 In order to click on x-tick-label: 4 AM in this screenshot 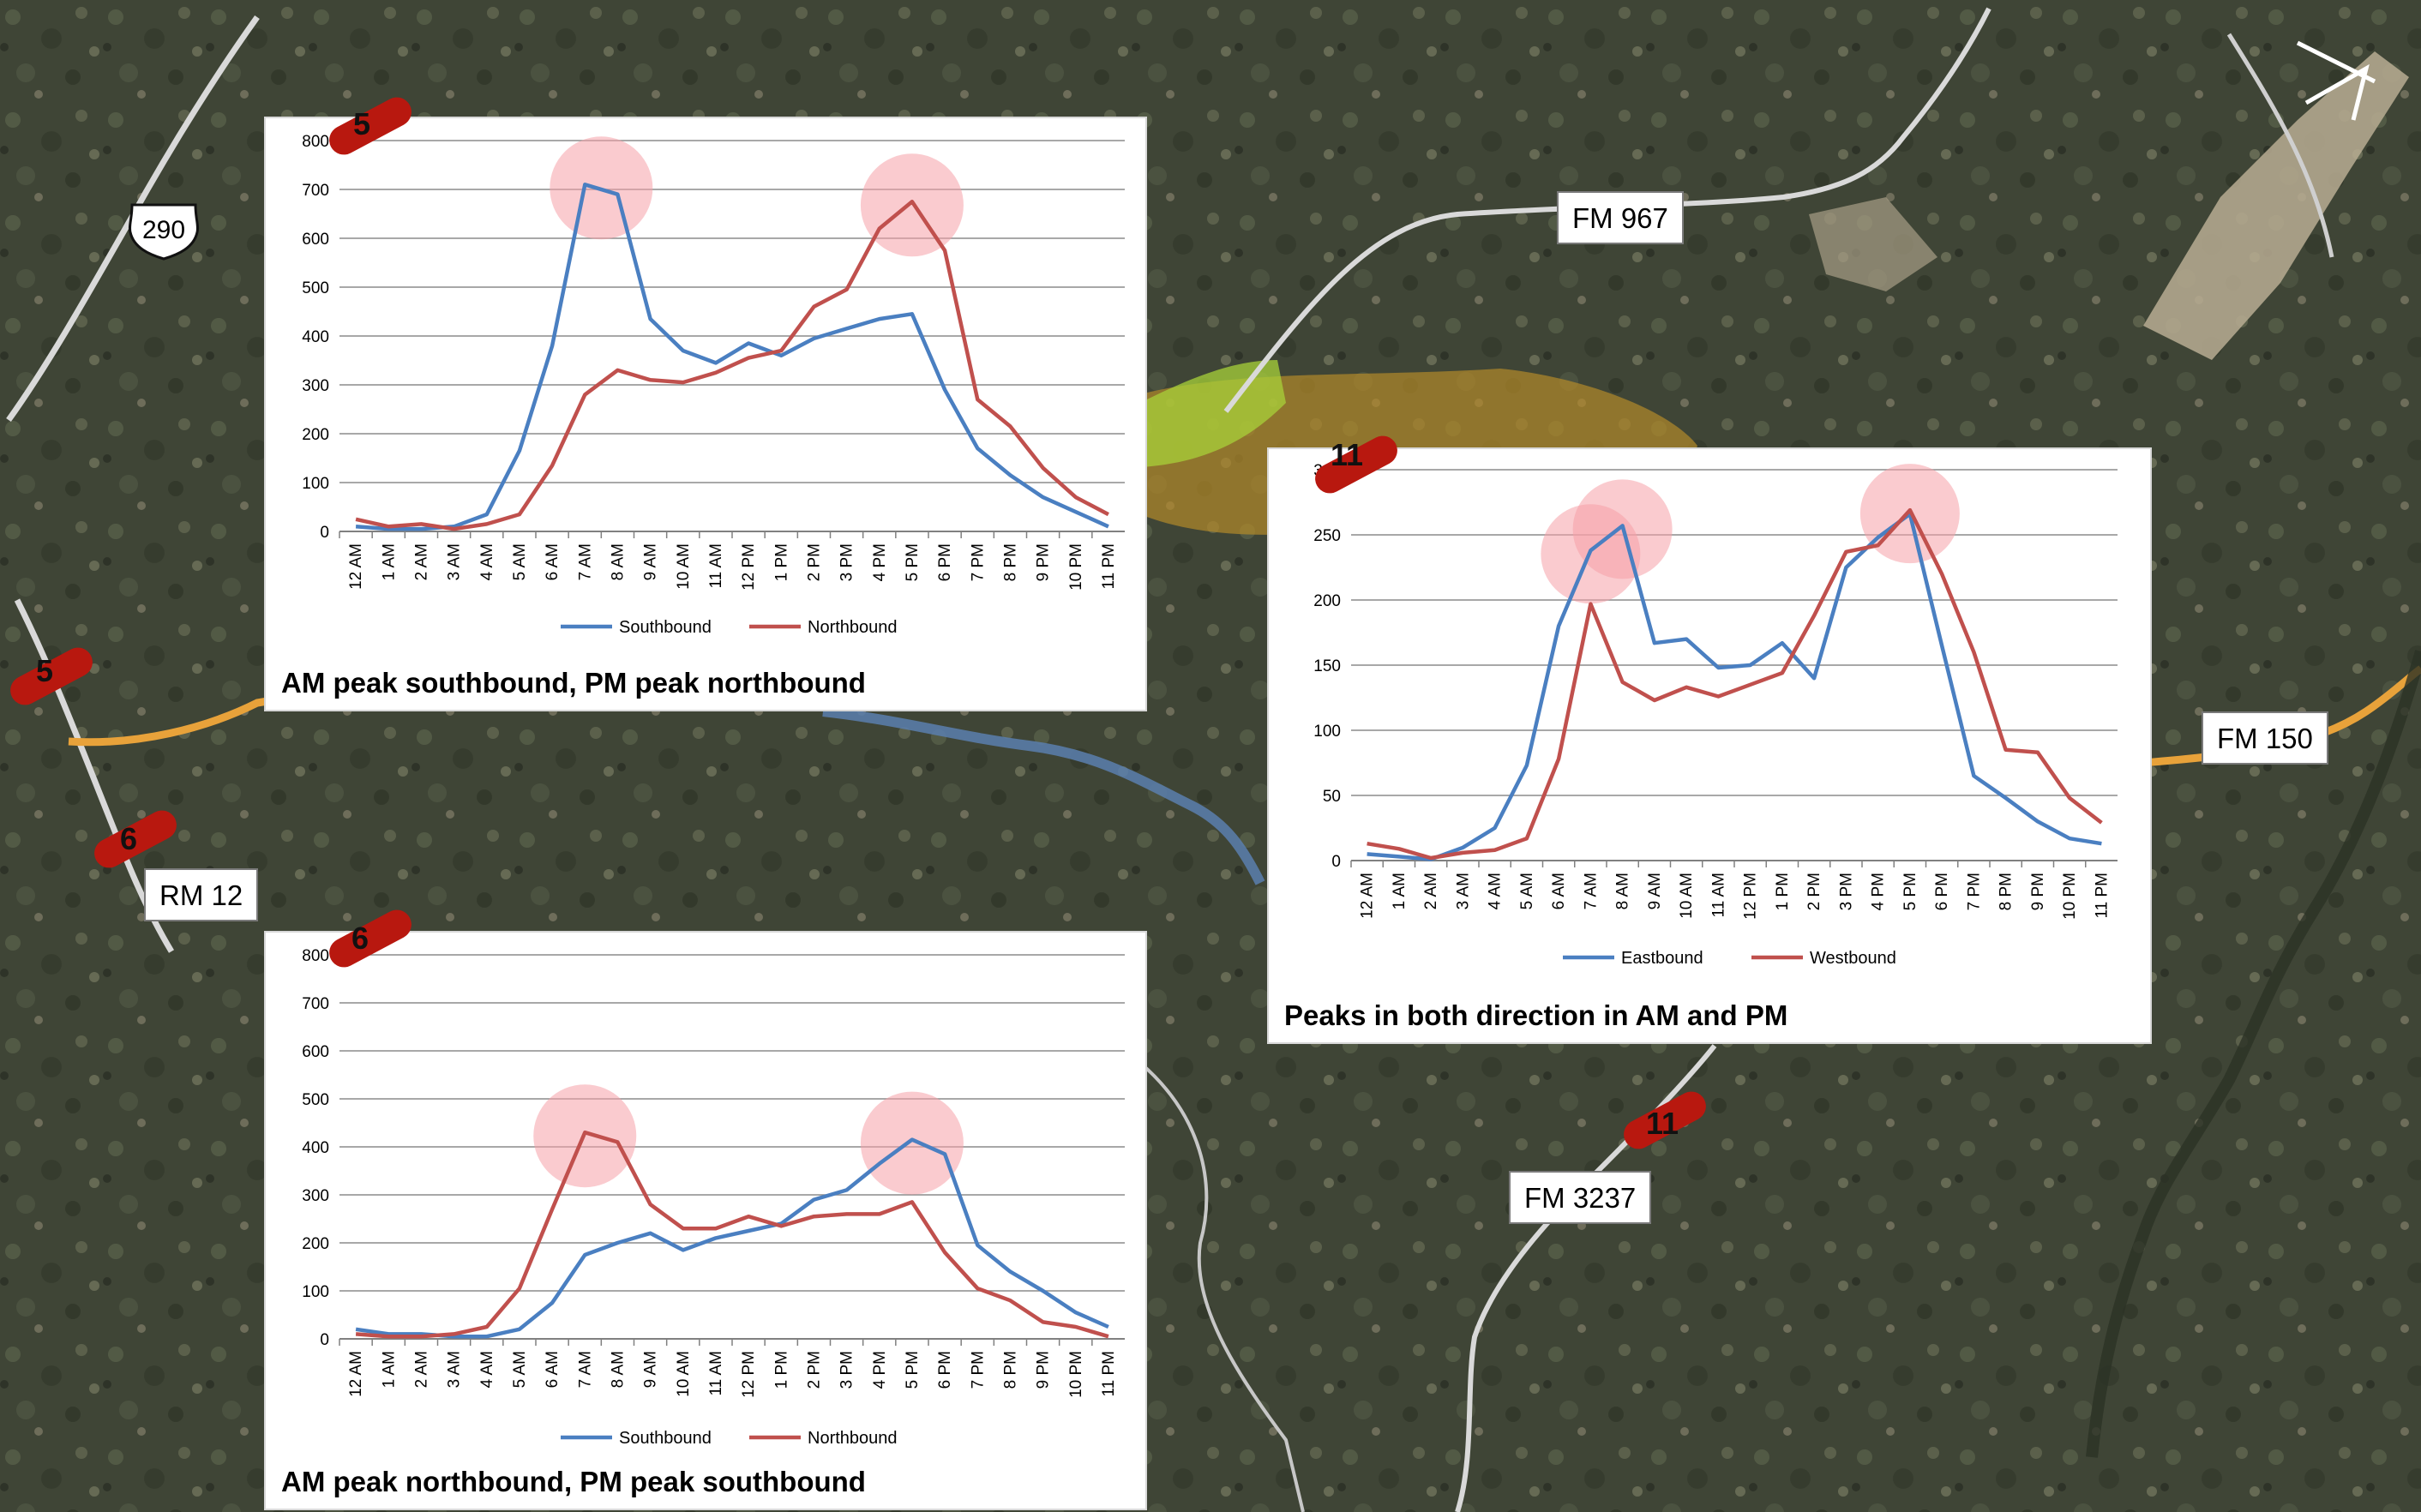, I will do `click(487, 1369)`.